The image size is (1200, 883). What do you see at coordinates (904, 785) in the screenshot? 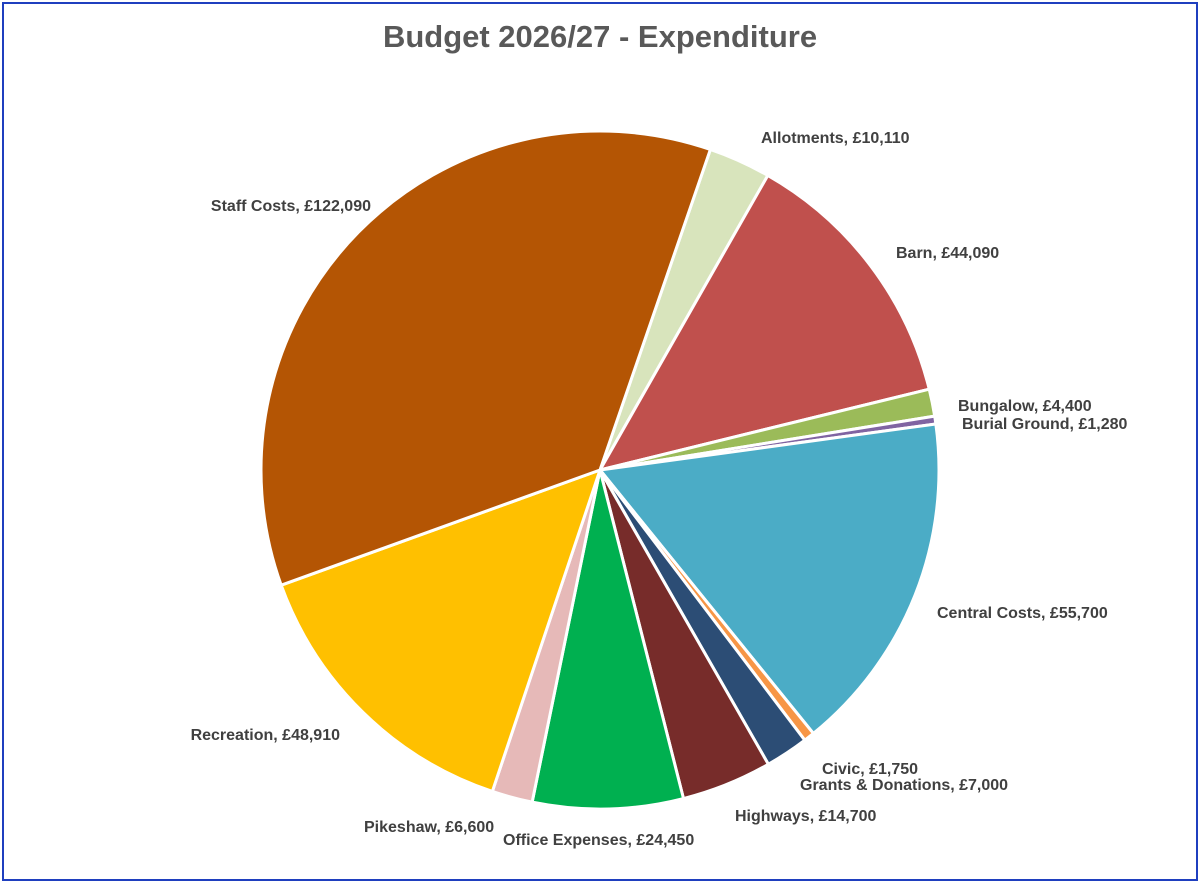
I see `data-label-grants-and-donations: Grants & Donations, £7,000` at bounding box center [904, 785].